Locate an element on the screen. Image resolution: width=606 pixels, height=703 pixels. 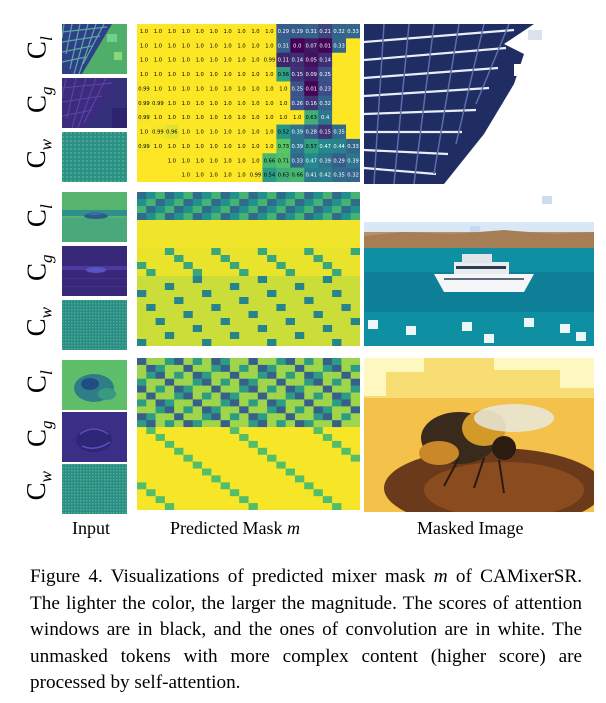
row-label-cl-1: Cl is located at coordinates (38, 48).